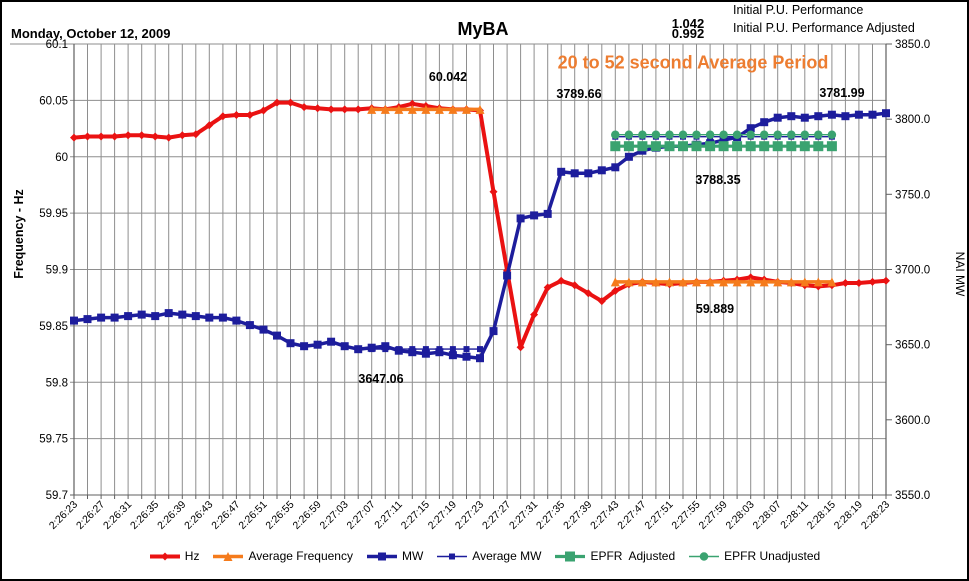 This screenshot has width=969, height=581. Describe the element at coordinates (57, 383) in the screenshot. I see `svg-text: 59.8` at that location.